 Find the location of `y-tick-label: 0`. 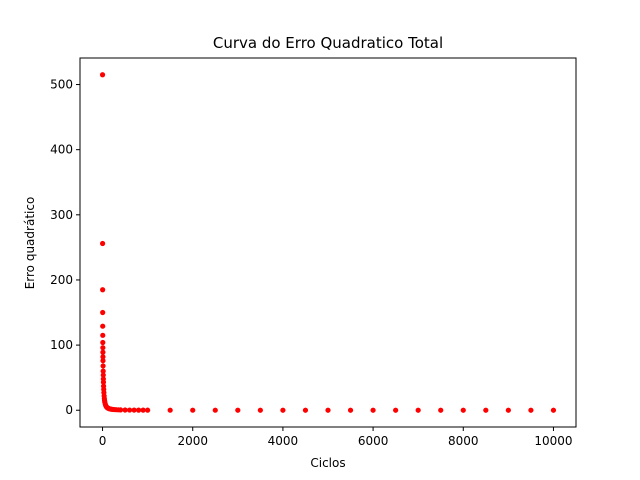

y-tick-label: 0 is located at coordinates (69, 410).